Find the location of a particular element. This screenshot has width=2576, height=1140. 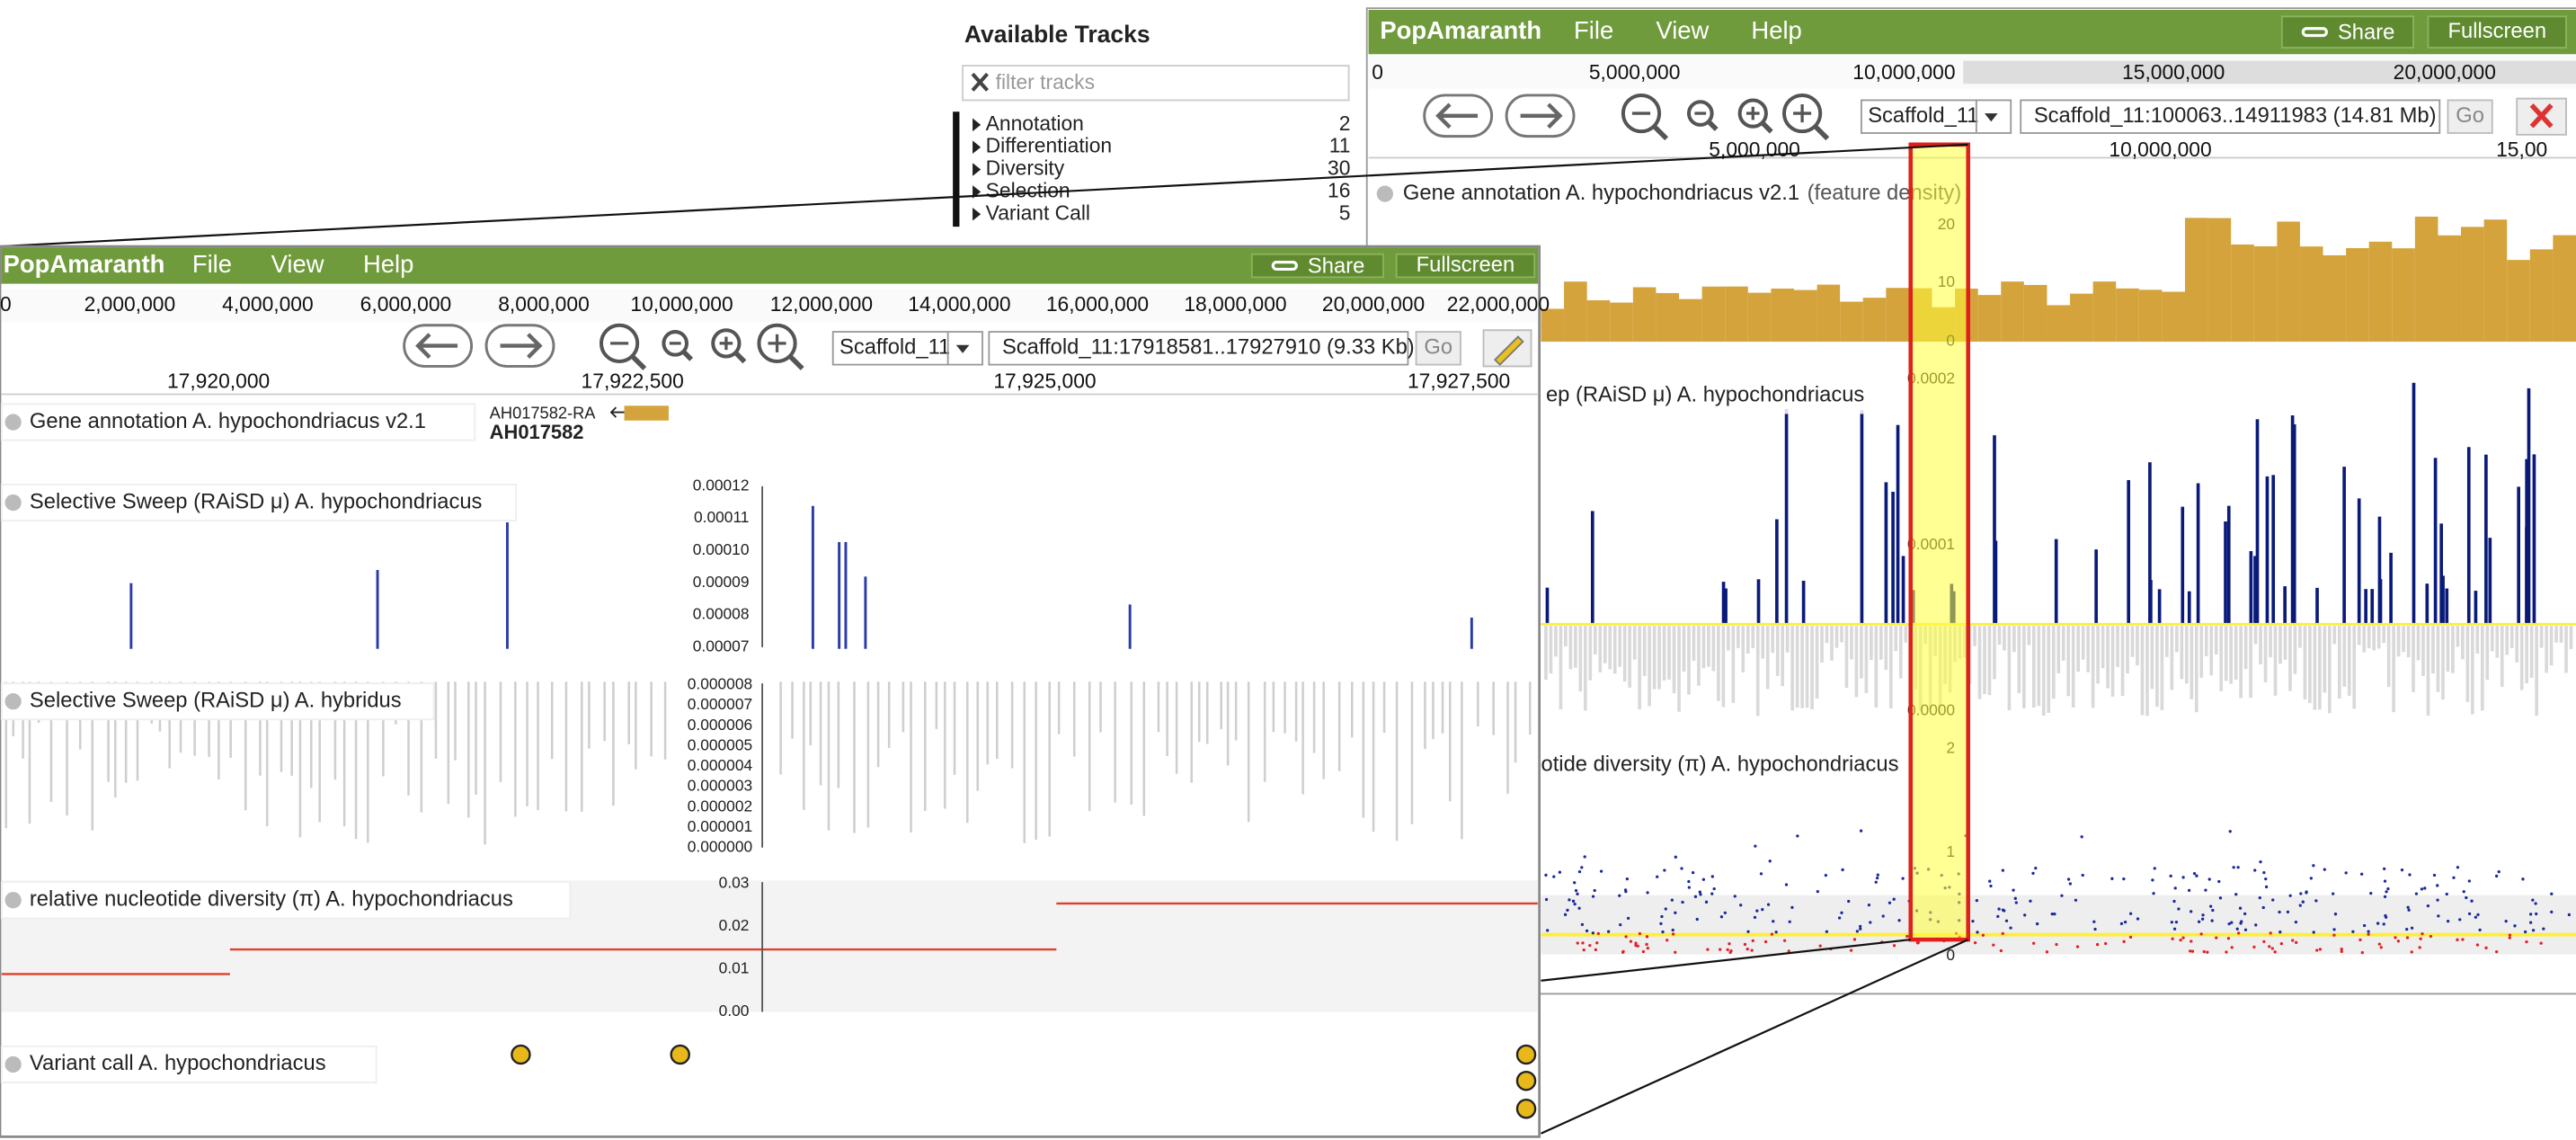

gene-feature is located at coordinates (646, 413).